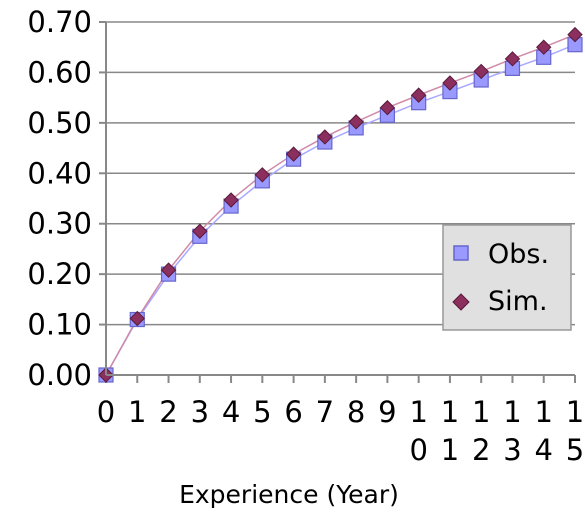 The width and height of the screenshot is (585, 517). What do you see at coordinates (59, 72) in the screenshot?
I see `y-tick-label: 0.60` at bounding box center [59, 72].